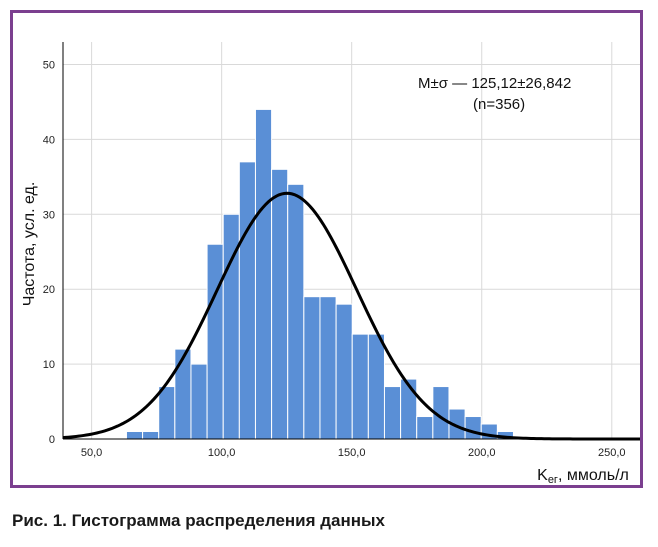 The height and width of the screenshot is (547, 658). Describe the element at coordinates (593, 475) in the screenshot. I see `x-axis-label-rest: , ммоль/л` at that location.